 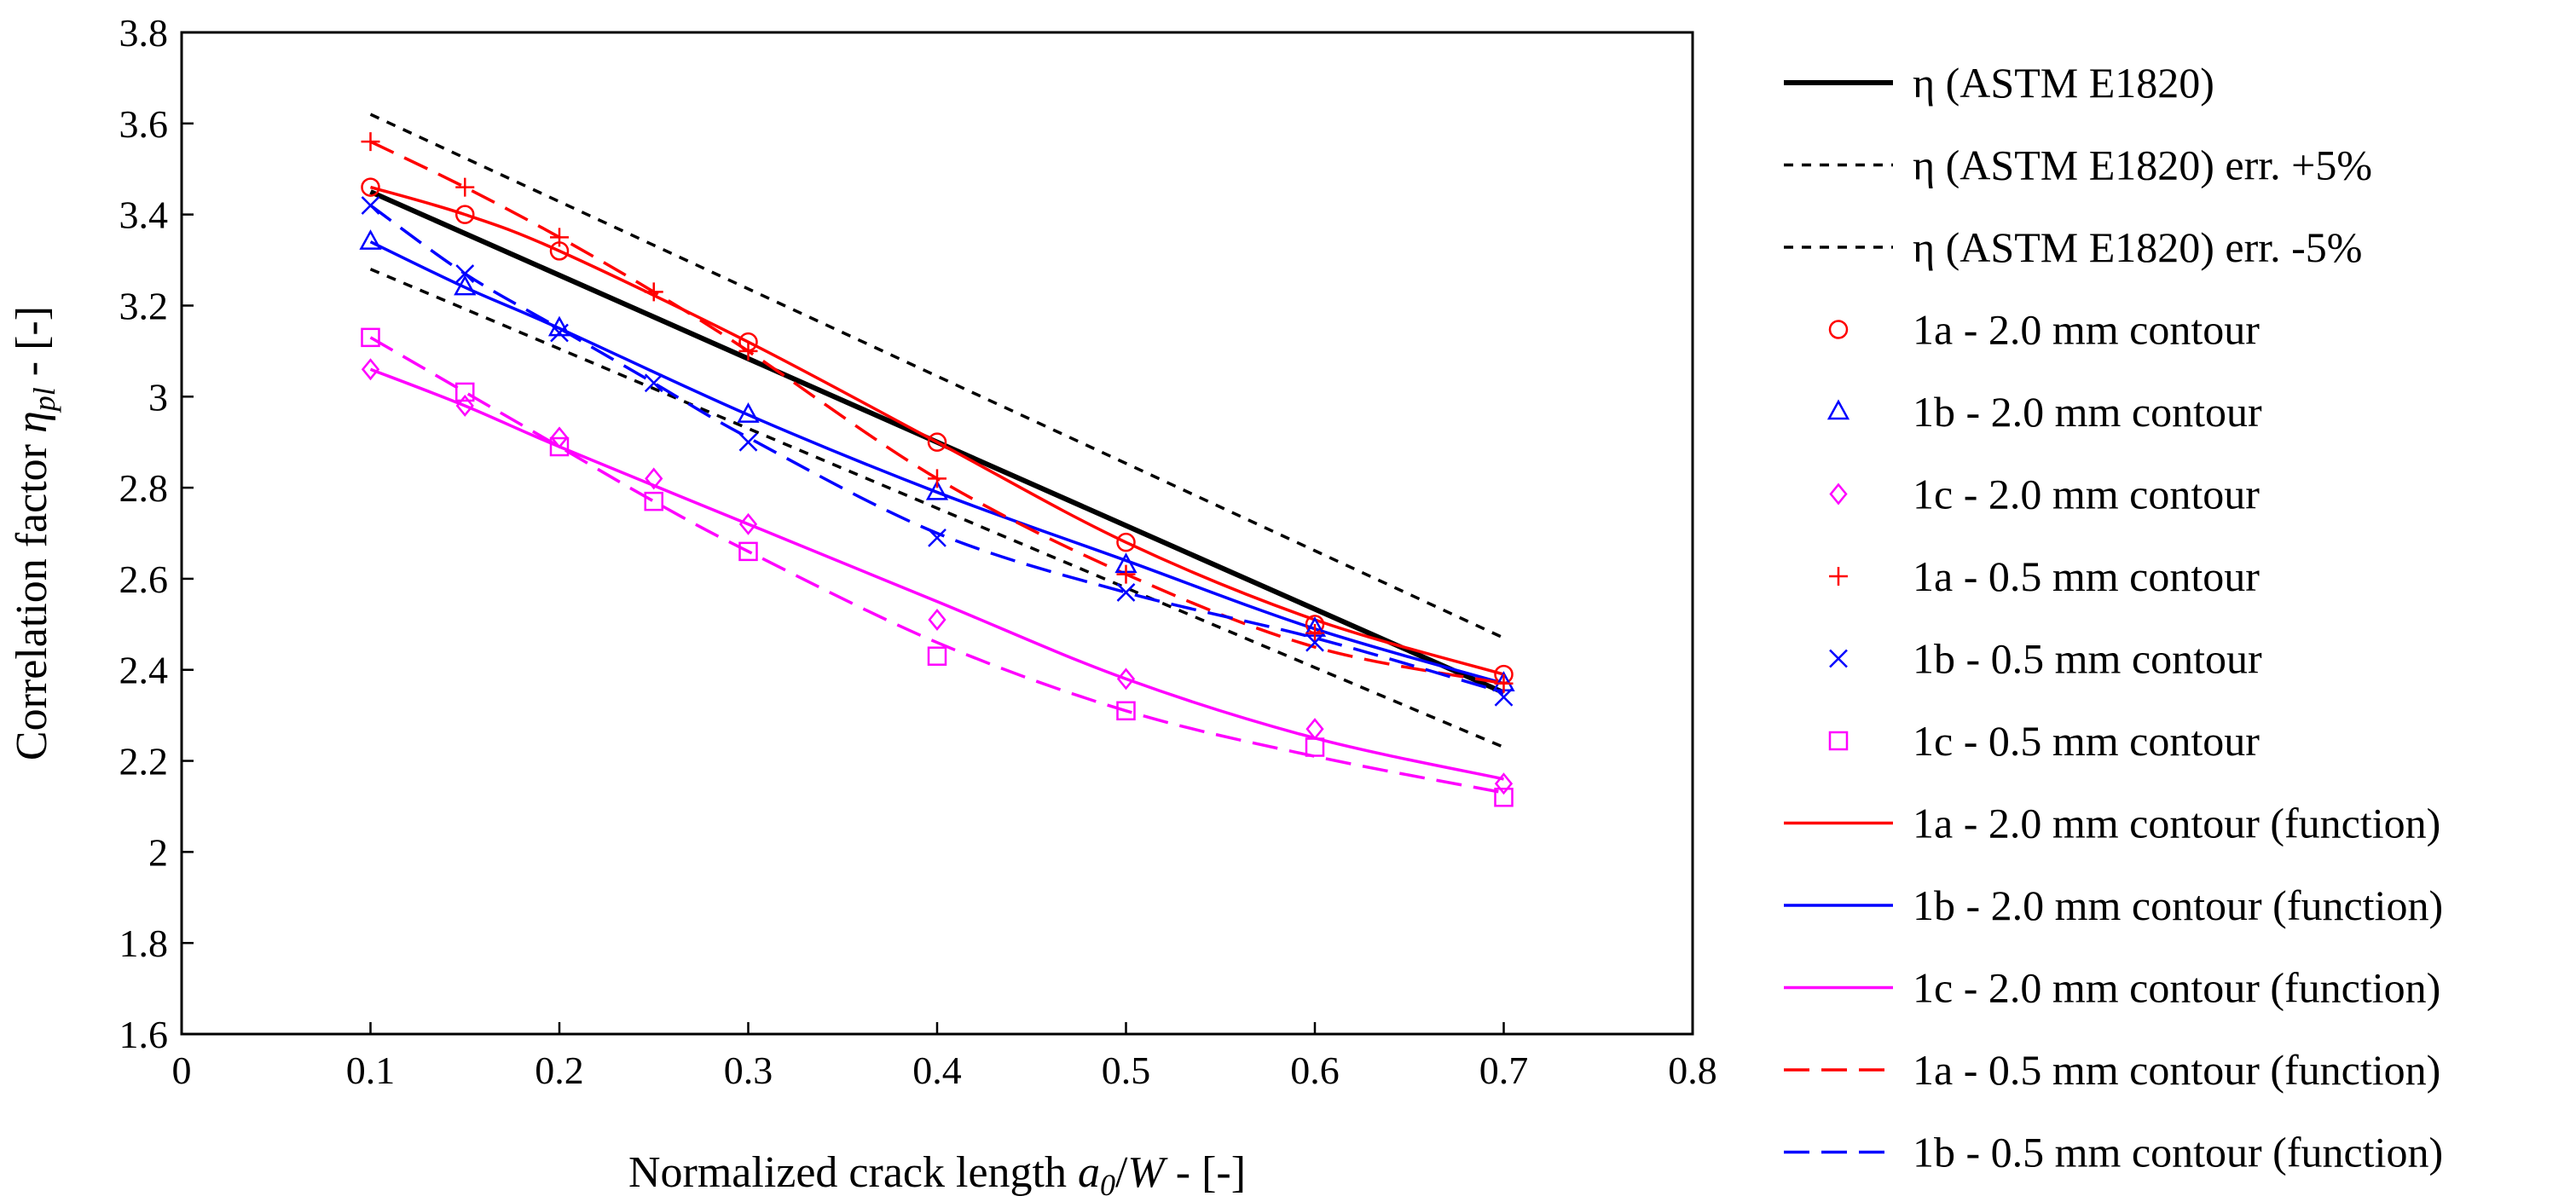 I want to click on legend-swatch-1b-0-5-mm-contour, so click(x=1838, y=658).